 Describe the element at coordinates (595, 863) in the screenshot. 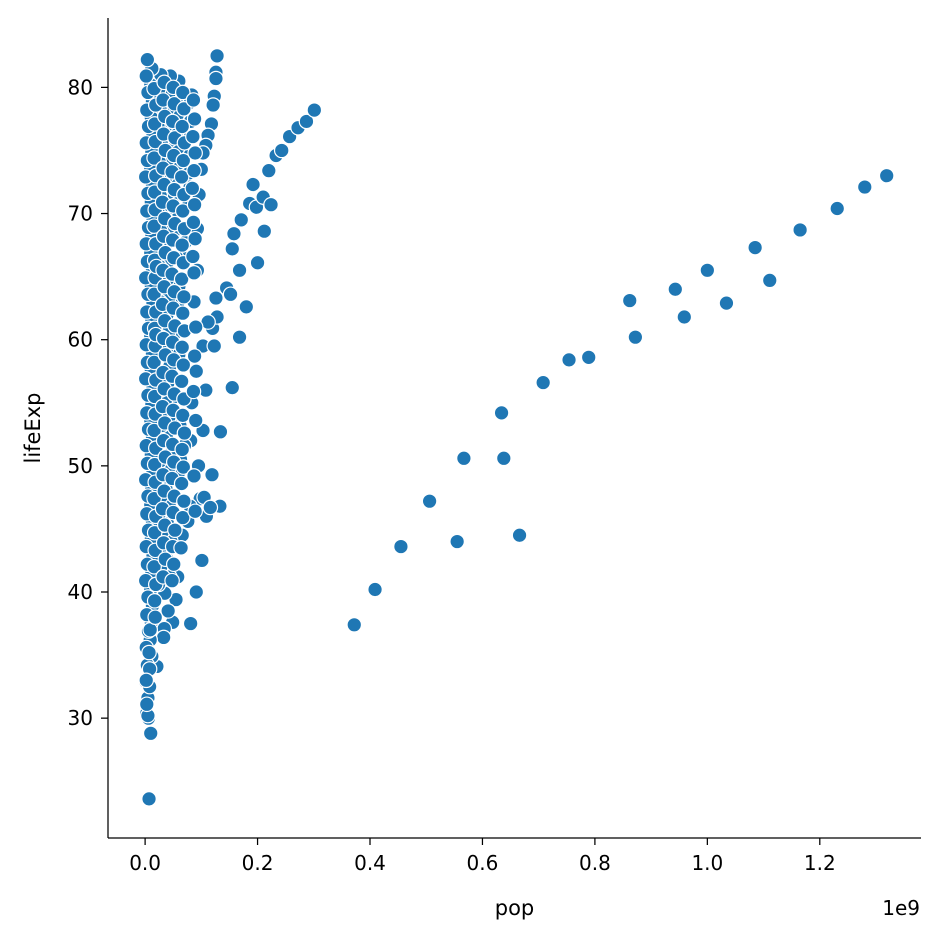

I see `x-tick-label: 0.8` at that location.